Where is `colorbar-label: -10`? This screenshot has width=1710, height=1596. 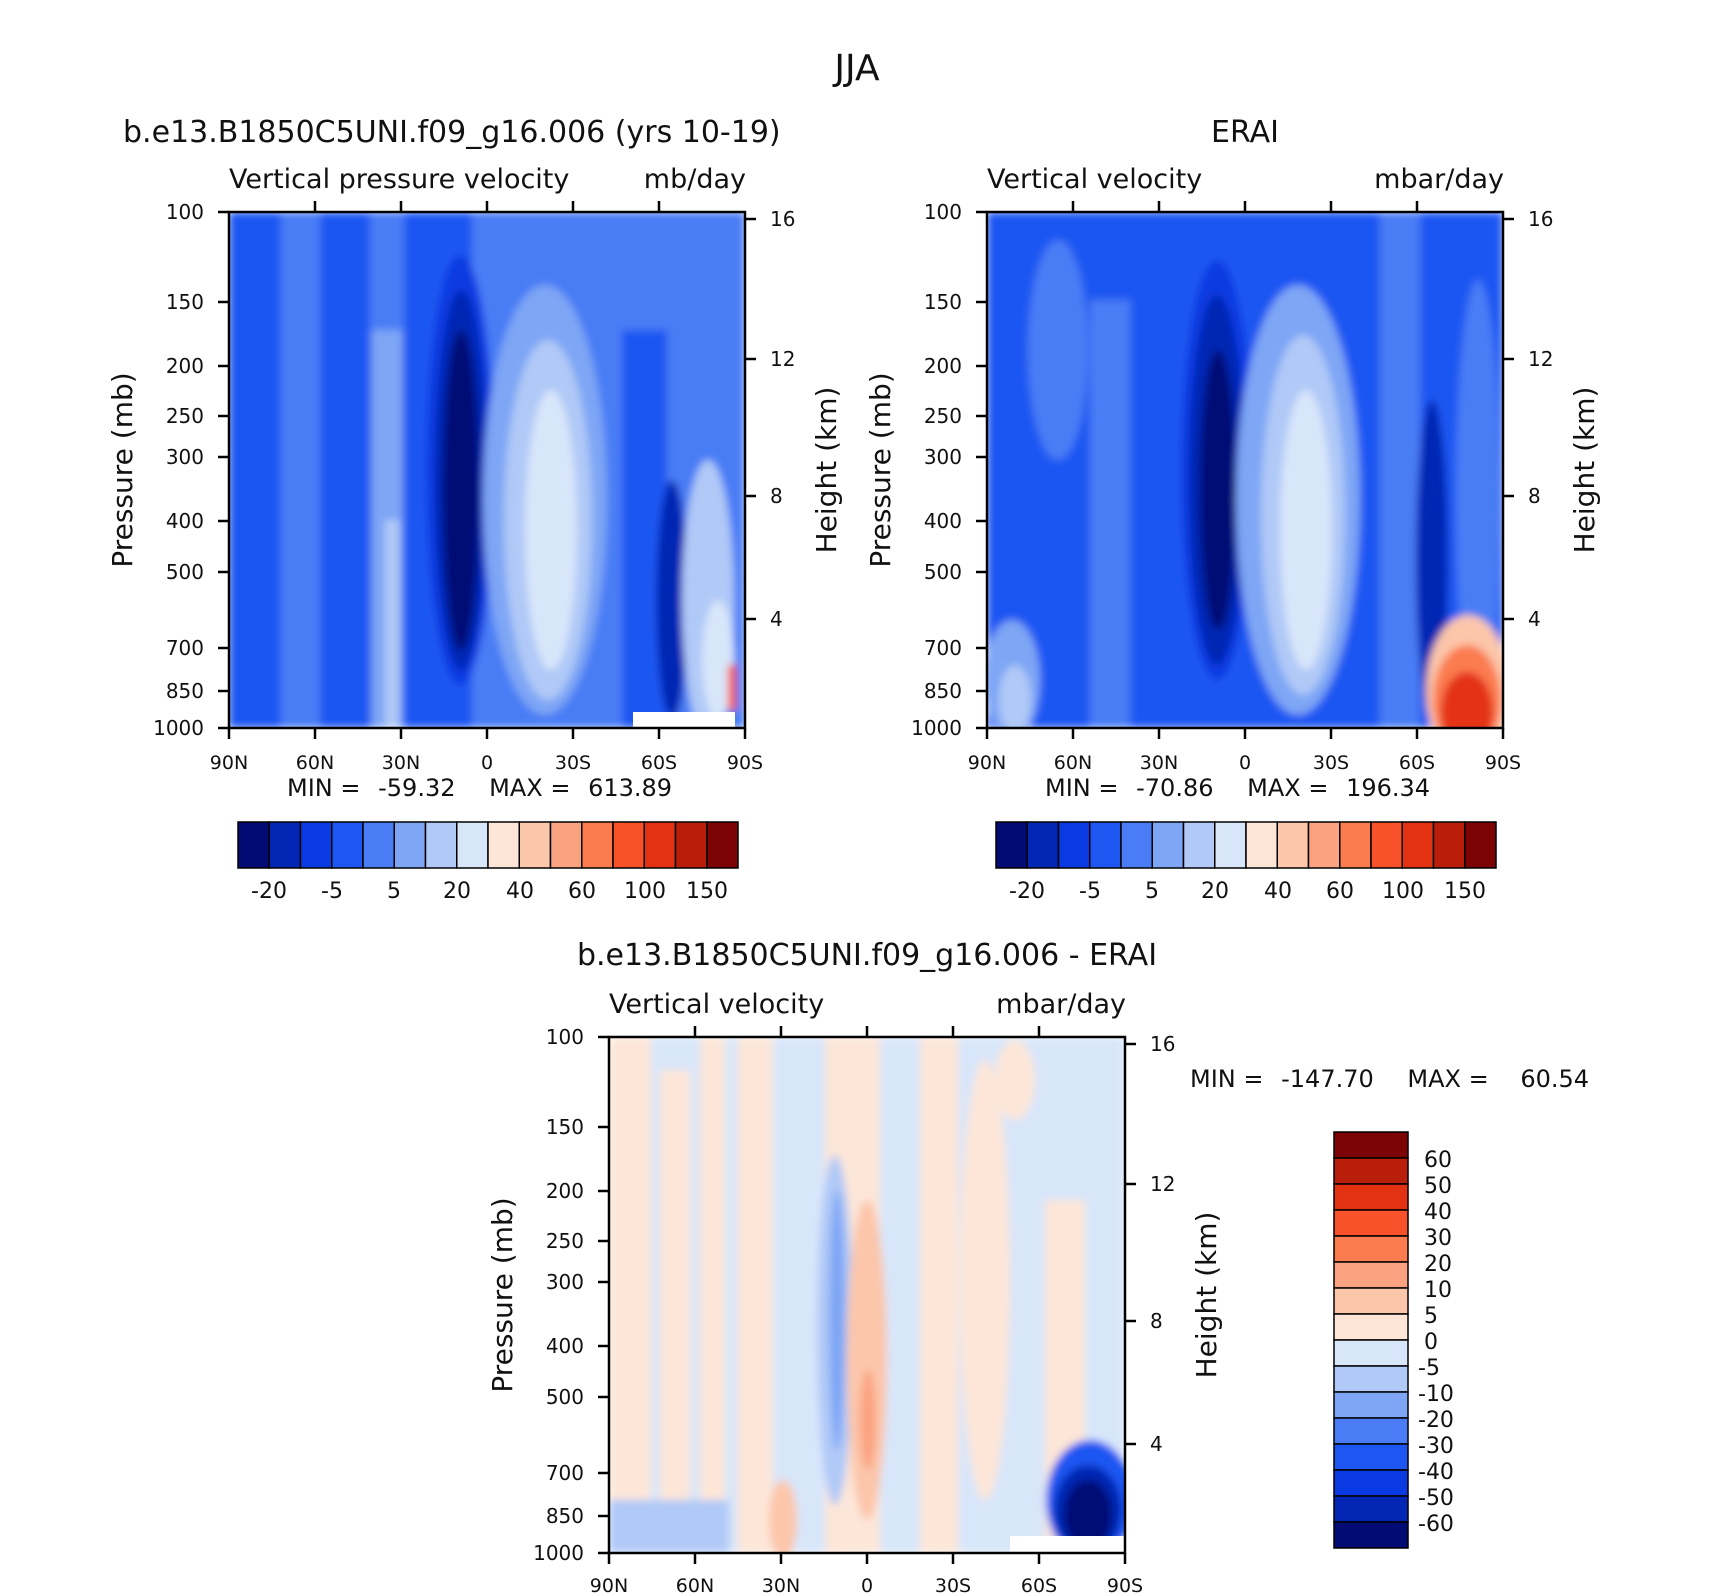
colorbar-label: -10 is located at coordinates (1436, 1394).